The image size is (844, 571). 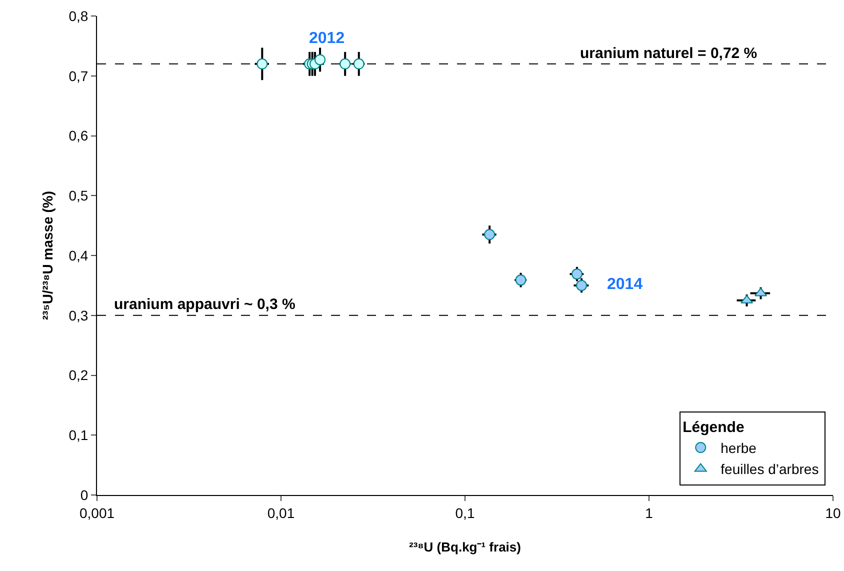 What do you see at coordinates (833, 512) in the screenshot?
I see `x-tick-label: 10` at bounding box center [833, 512].